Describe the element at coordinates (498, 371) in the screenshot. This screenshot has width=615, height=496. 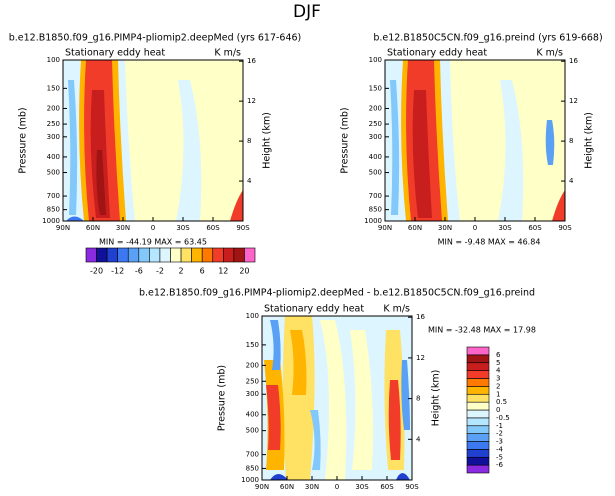
I see `colorbar-label: 4` at that location.